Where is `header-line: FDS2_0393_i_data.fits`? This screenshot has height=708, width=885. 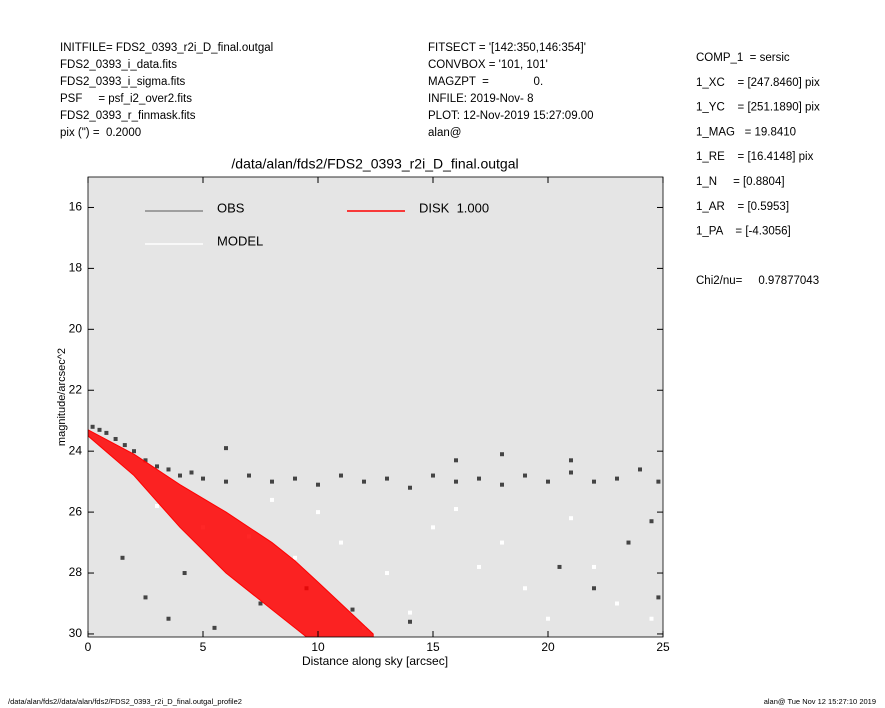
header-line: FDS2_0393_i_data.fits is located at coordinates (118, 65).